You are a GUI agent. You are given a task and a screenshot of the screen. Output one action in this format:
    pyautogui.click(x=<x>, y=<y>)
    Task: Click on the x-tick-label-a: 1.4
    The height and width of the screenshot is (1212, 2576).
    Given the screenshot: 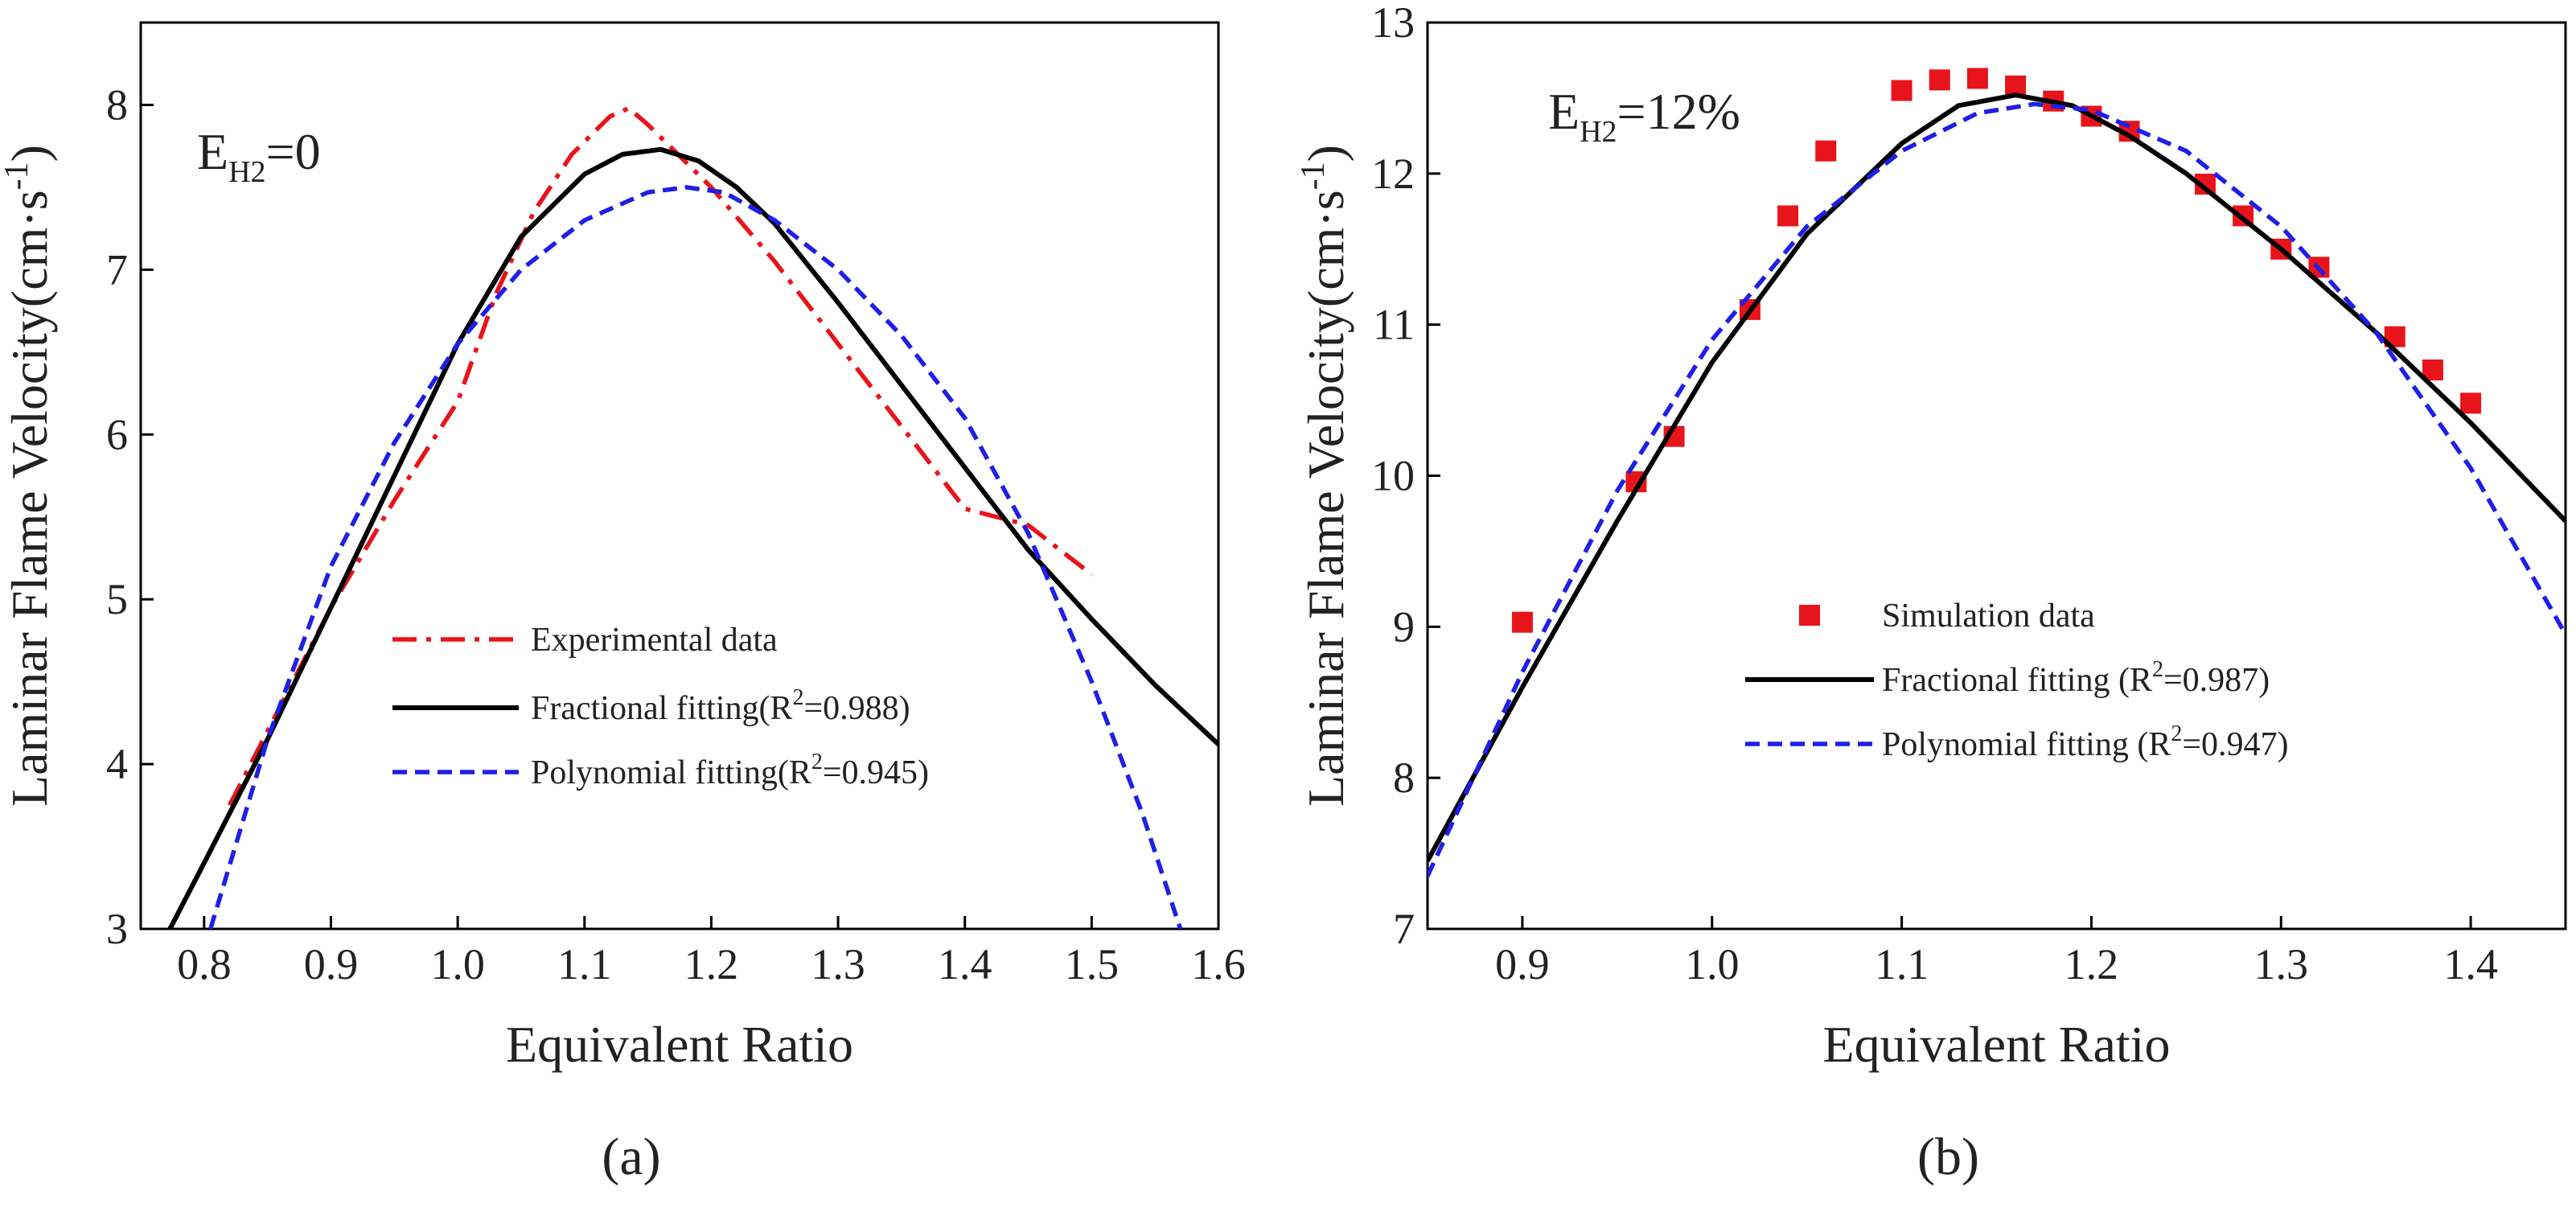 What is the action you would take?
    pyautogui.click(x=965, y=964)
    